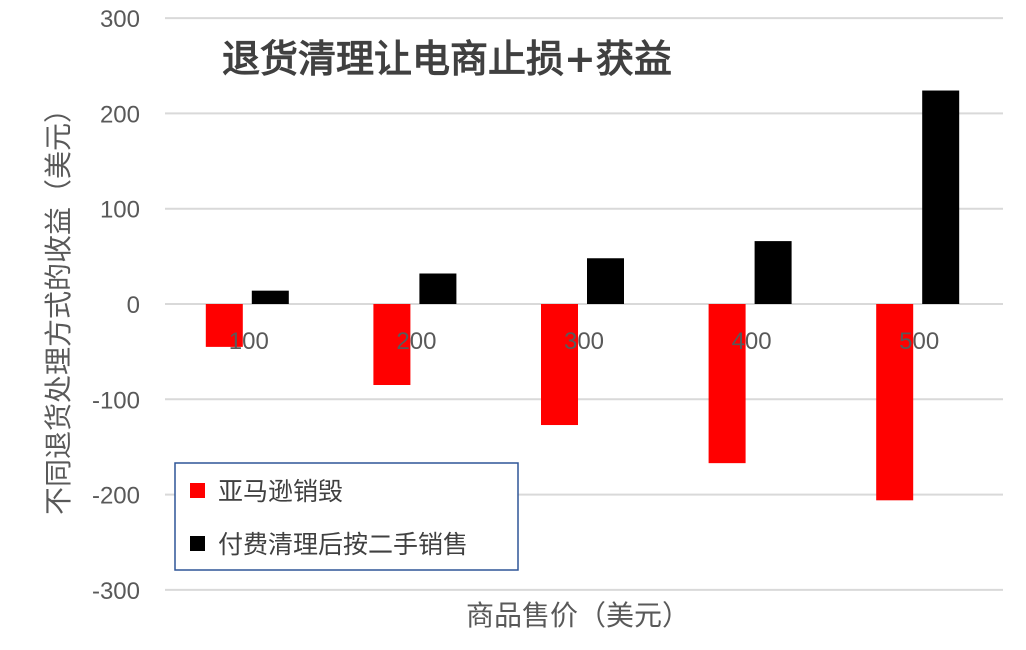 The height and width of the screenshot is (650, 1026). What do you see at coordinates (919, 341) in the screenshot?
I see `x-tick-label: 500` at bounding box center [919, 341].